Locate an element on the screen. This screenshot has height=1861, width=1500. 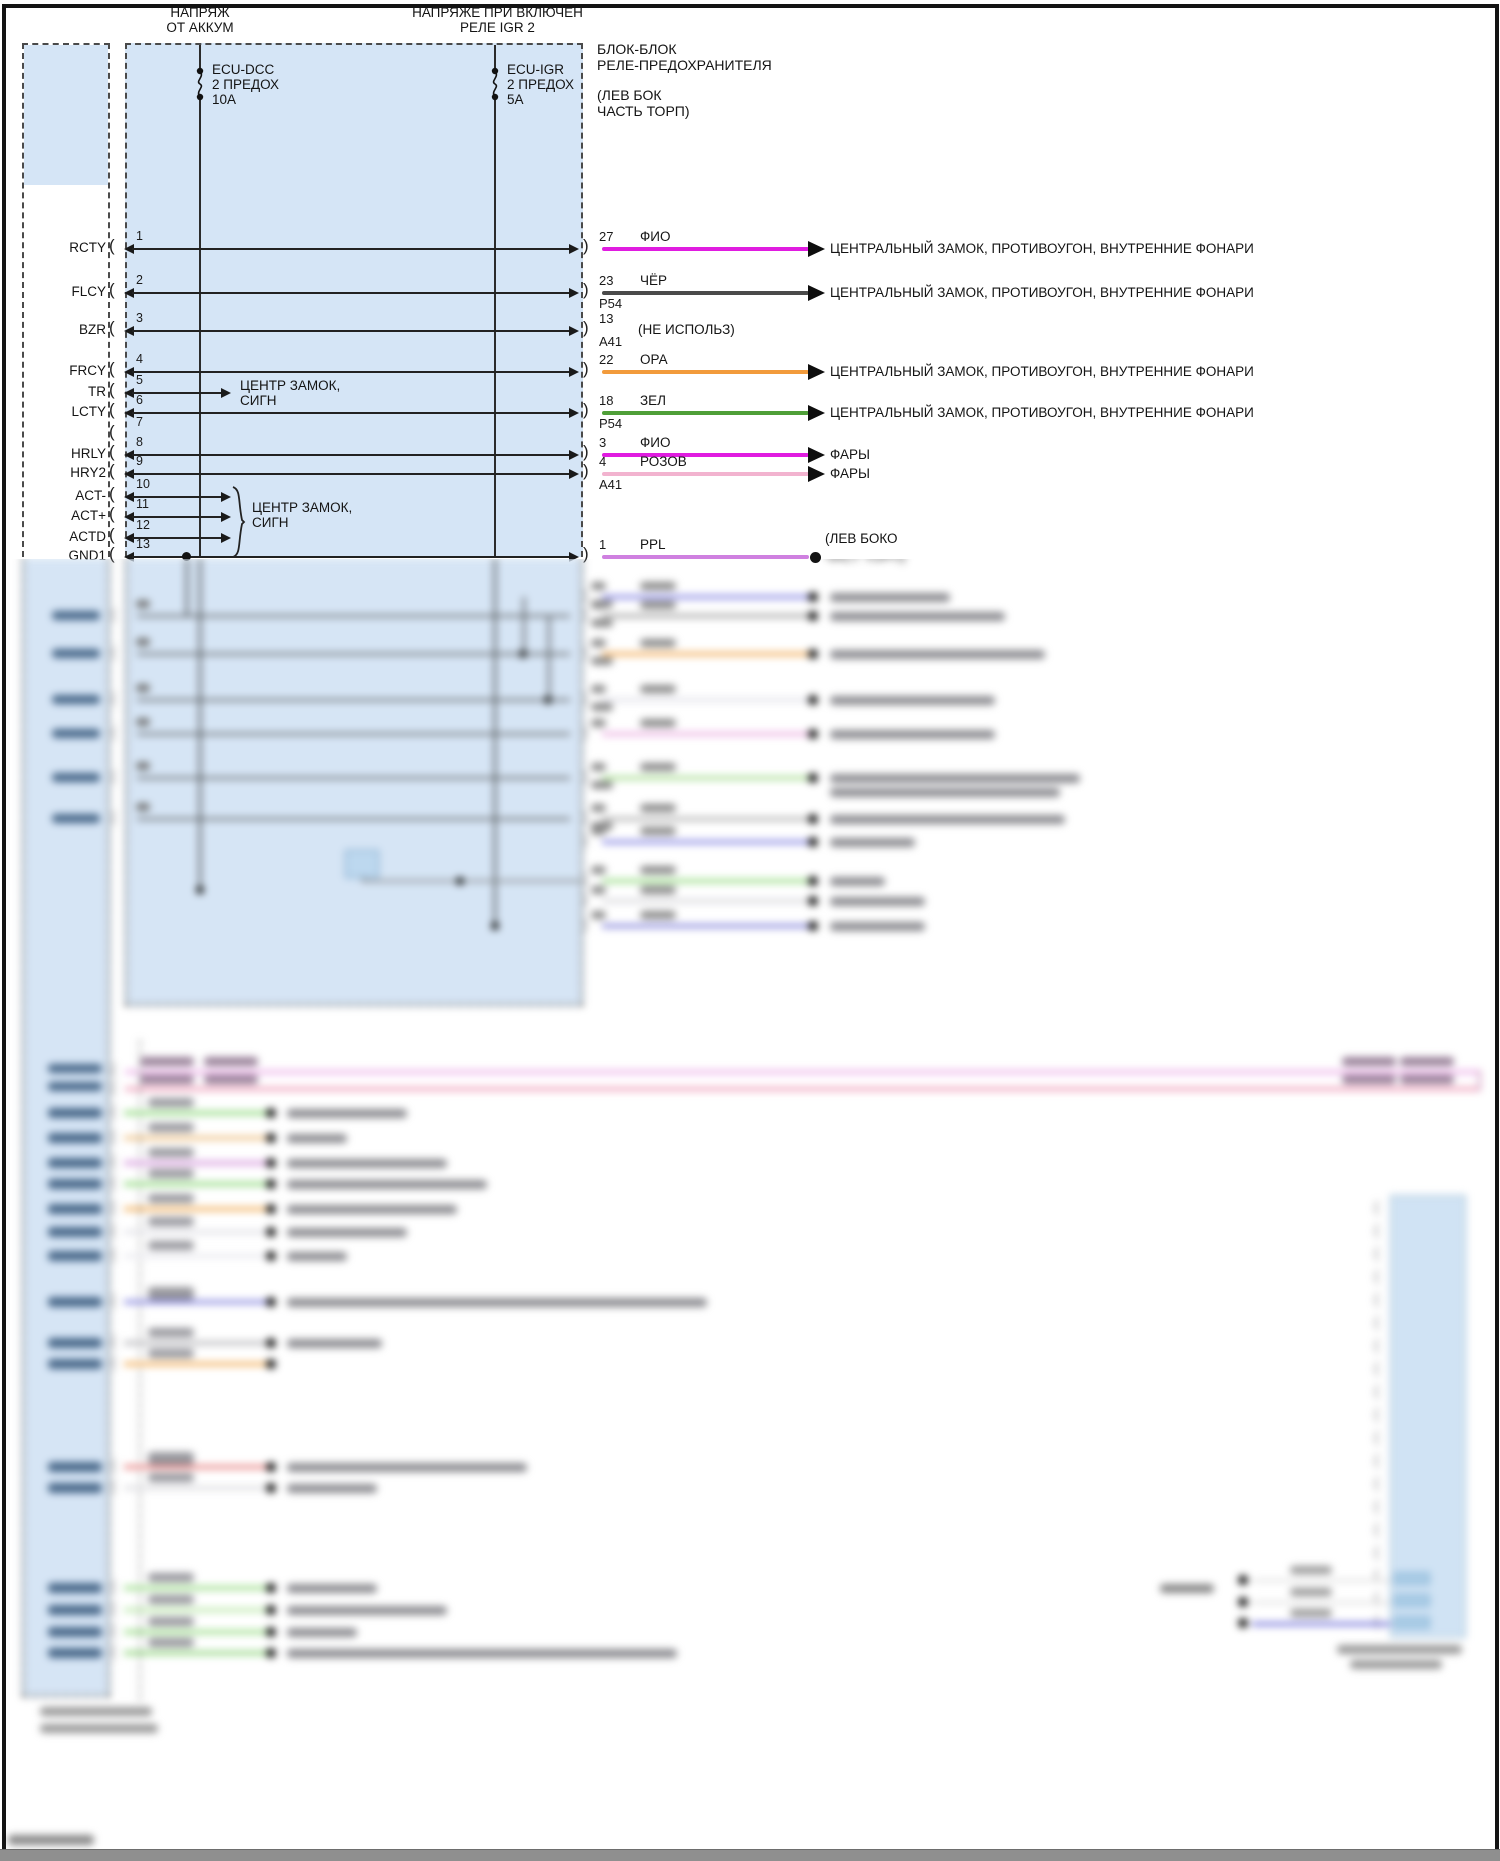
wire-color-label: ФИО is located at coordinates (655, 442).